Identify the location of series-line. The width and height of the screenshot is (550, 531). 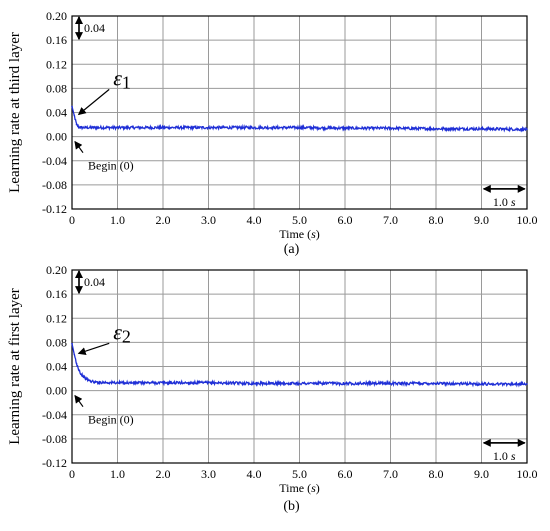
(299, 119).